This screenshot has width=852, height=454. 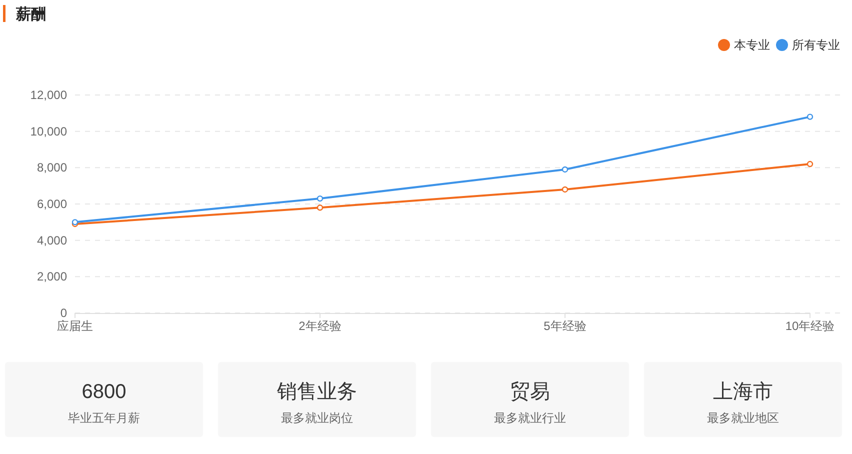 What do you see at coordinates (316, 392) in the screenshot?
I see `text: 销售业务` at bounding box center [316, 392].